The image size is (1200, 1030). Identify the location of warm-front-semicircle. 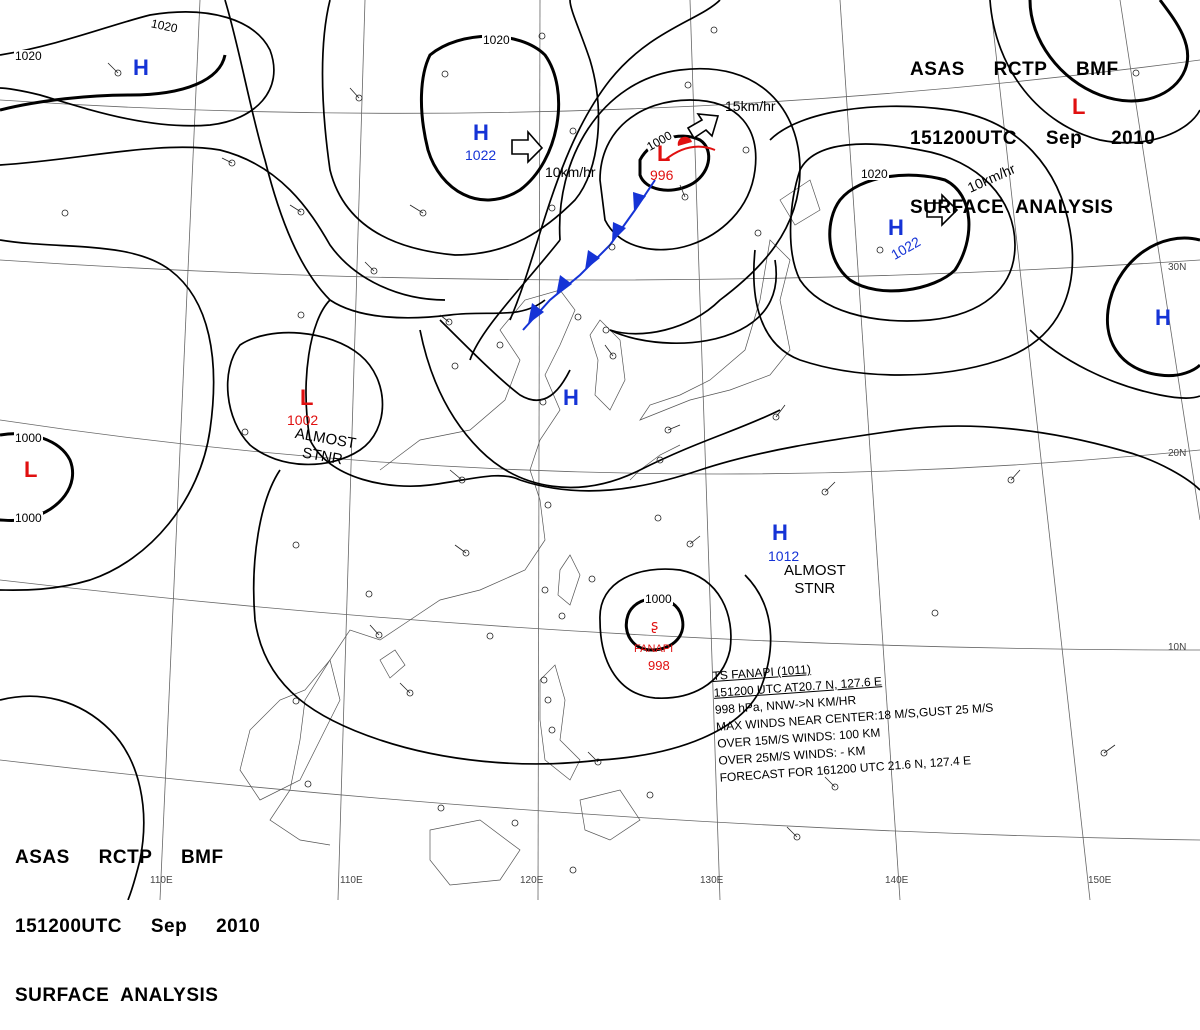
(684, 141).